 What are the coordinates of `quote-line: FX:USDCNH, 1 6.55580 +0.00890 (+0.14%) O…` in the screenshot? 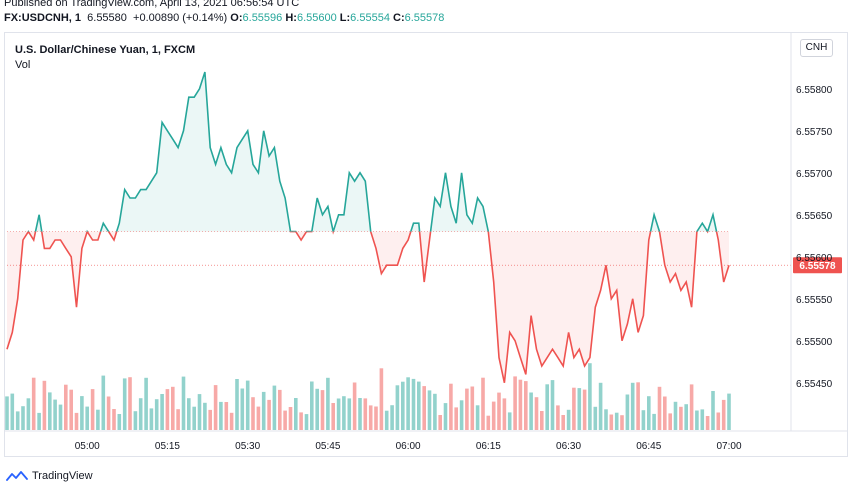 It's located at (224, 18).